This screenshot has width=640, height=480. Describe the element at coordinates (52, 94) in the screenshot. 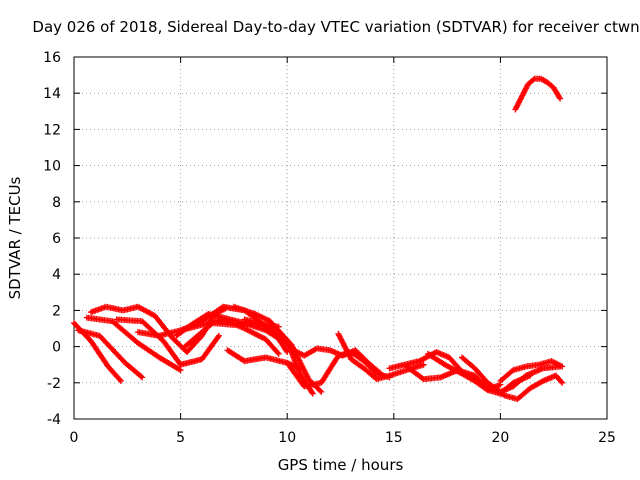

I see `y-tick-label: 14` at that location.